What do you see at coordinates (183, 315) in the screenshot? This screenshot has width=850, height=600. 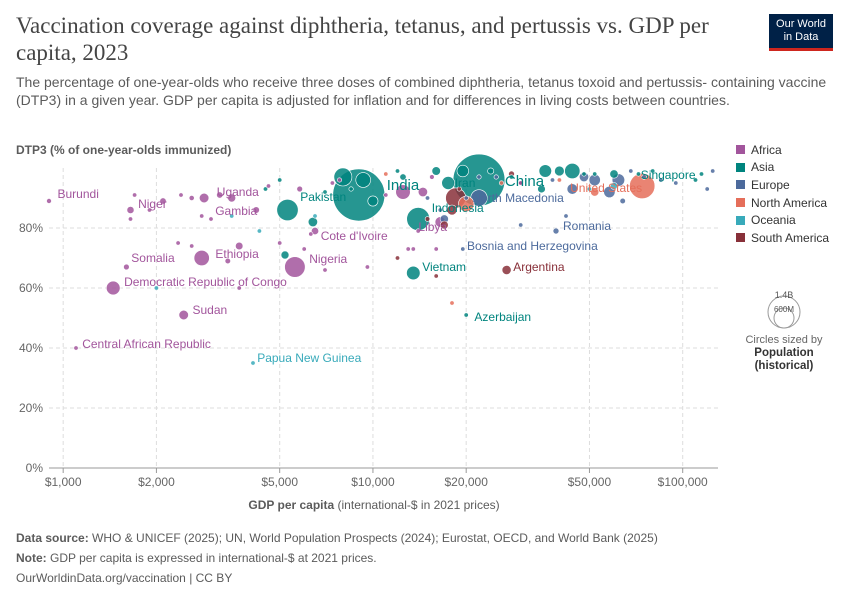 I see `point-sudan` at bounding box center [183, 315].